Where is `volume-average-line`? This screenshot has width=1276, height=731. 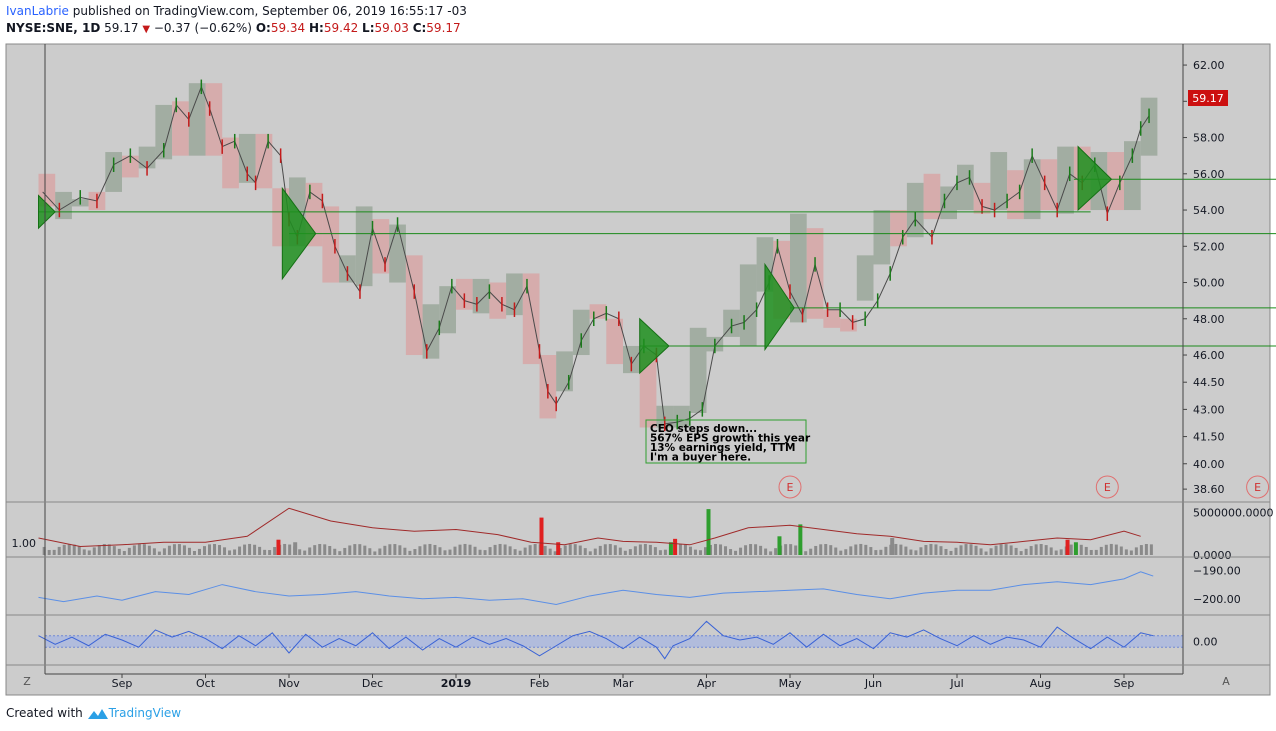
volume-average-line is located at coordinates (589, 527).